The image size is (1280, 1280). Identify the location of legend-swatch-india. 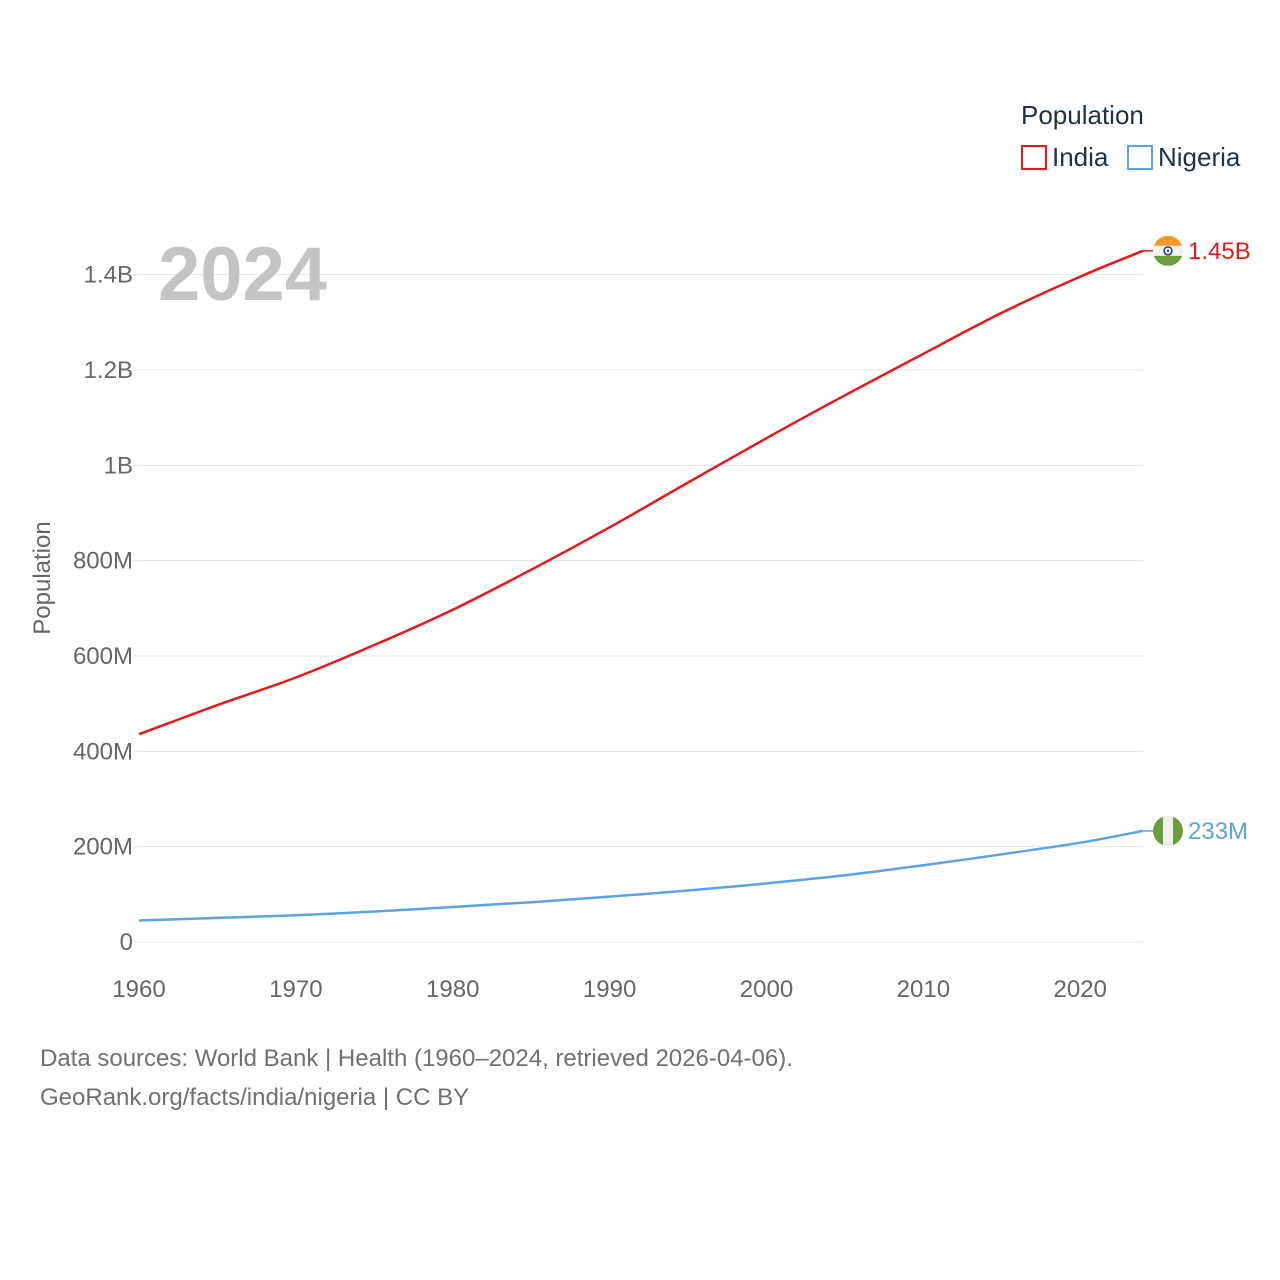
(1034, 157).